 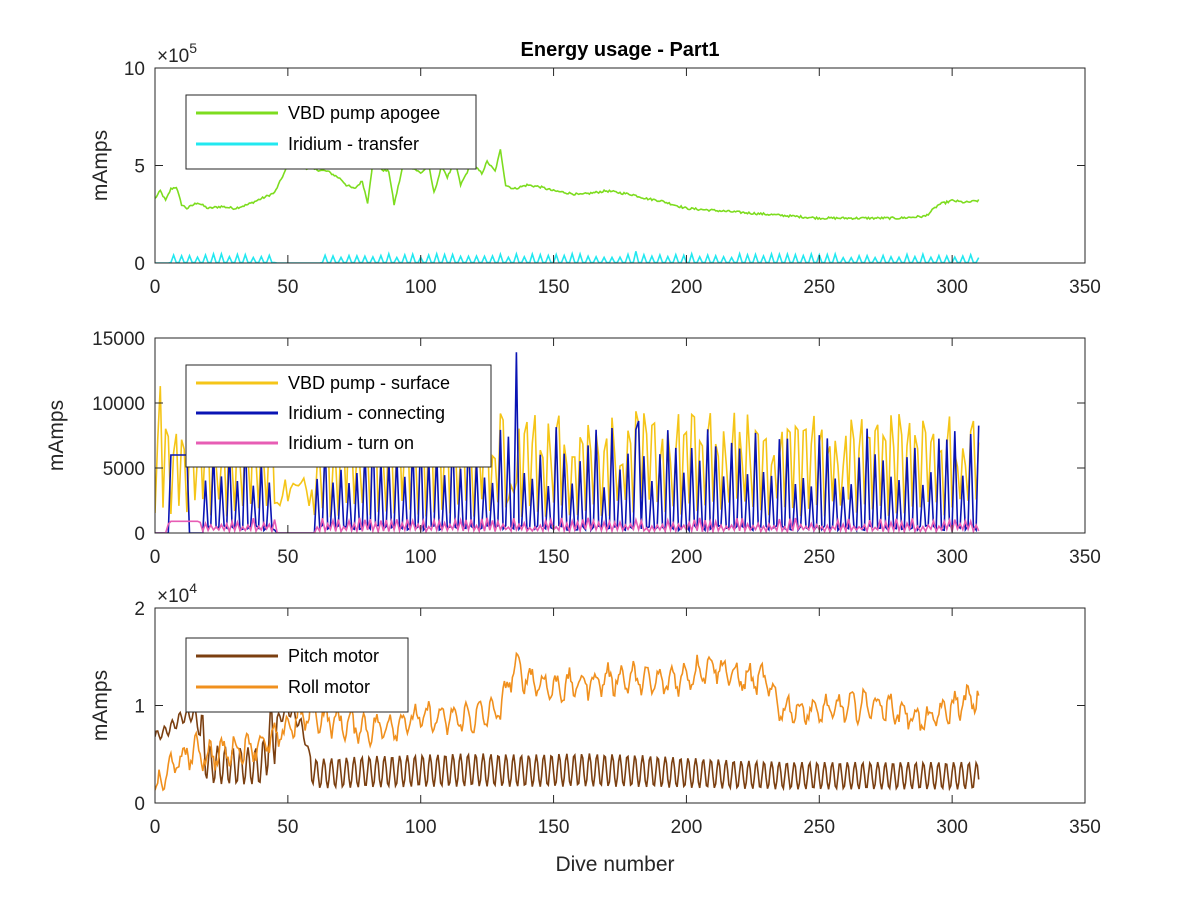 I want to click on chart-title: Energy usage - Part1, so click(x=620, y=50).